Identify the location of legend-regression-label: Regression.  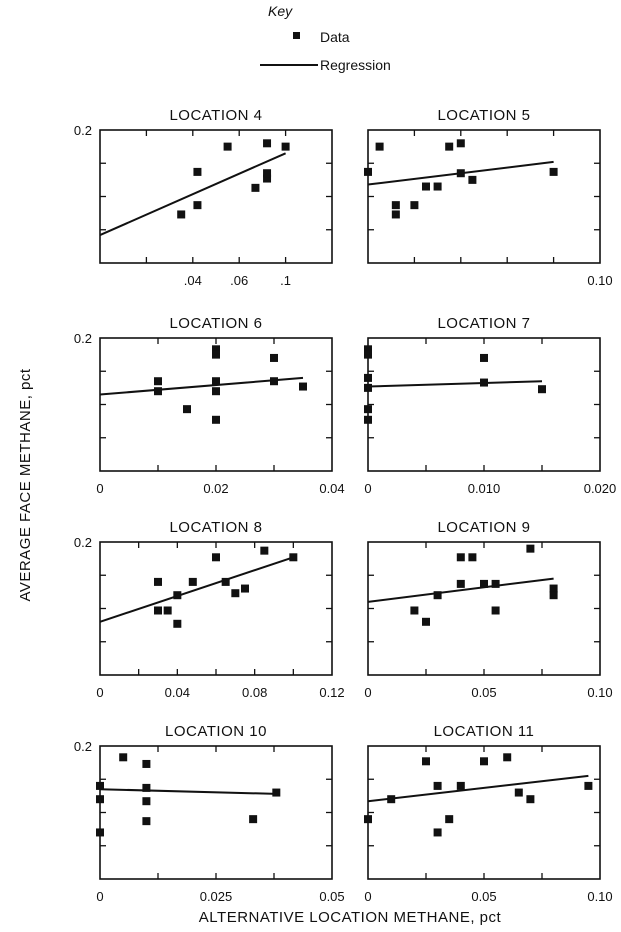
(355, 65).